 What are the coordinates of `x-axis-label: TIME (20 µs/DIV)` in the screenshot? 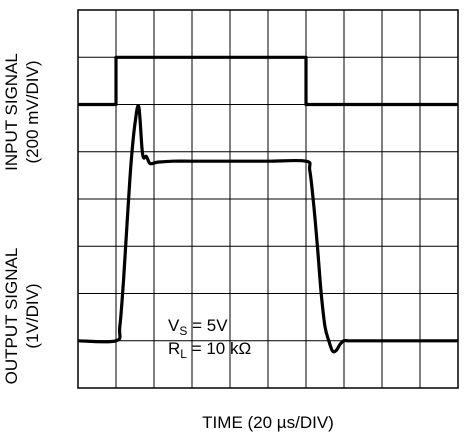 It's located at (268, 422).